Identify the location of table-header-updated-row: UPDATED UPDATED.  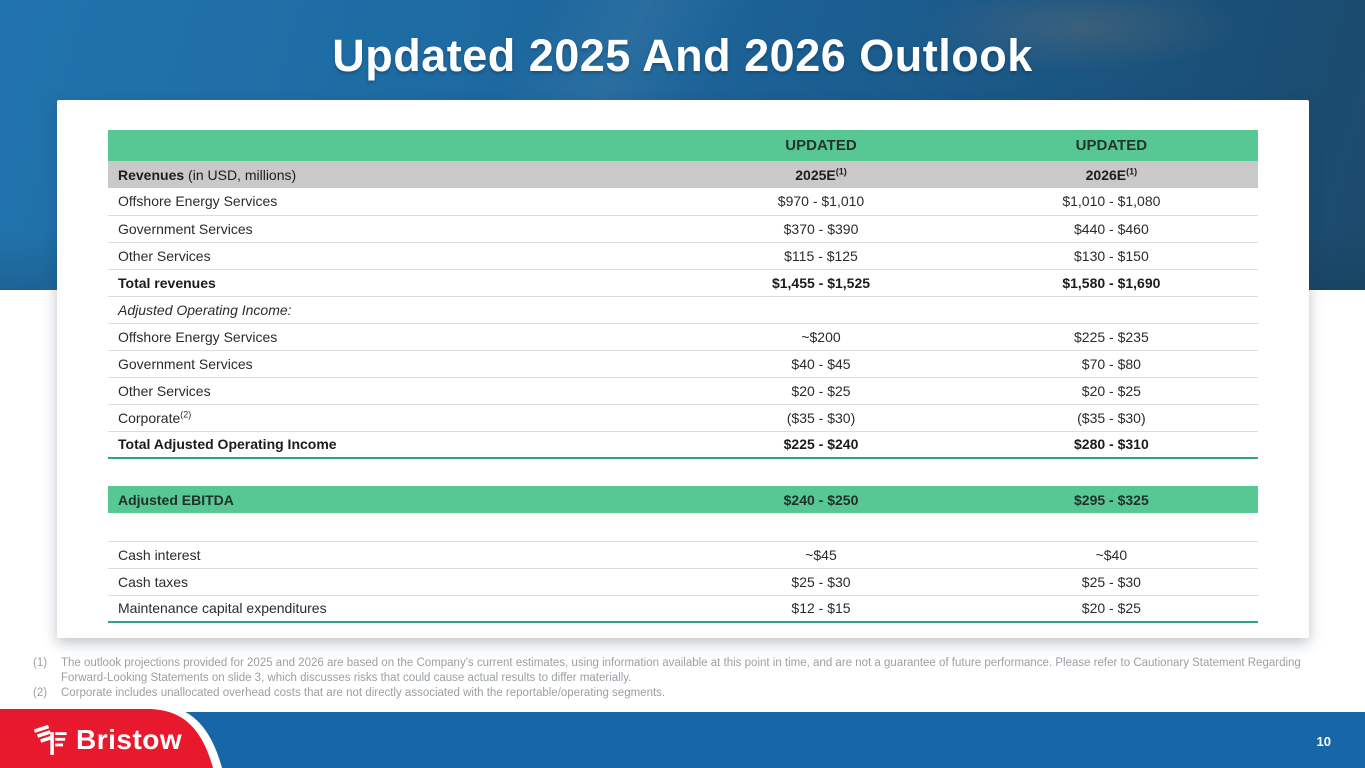
(683, 145).